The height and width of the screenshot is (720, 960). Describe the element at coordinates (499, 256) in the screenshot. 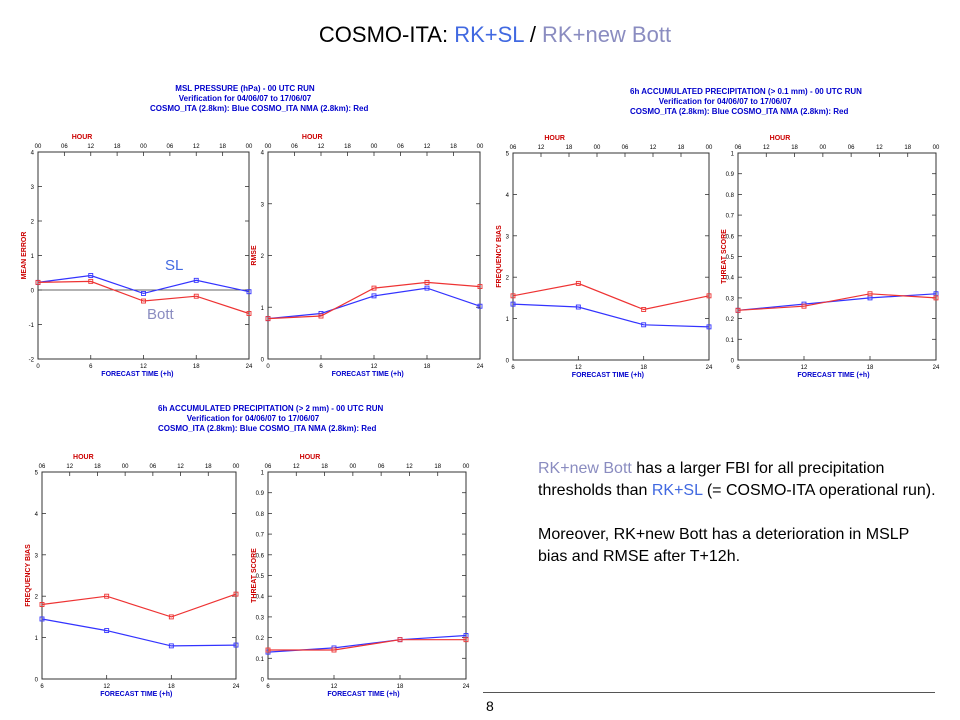

I see `y-axis-title: FREQUENCY BIAS` at that location.